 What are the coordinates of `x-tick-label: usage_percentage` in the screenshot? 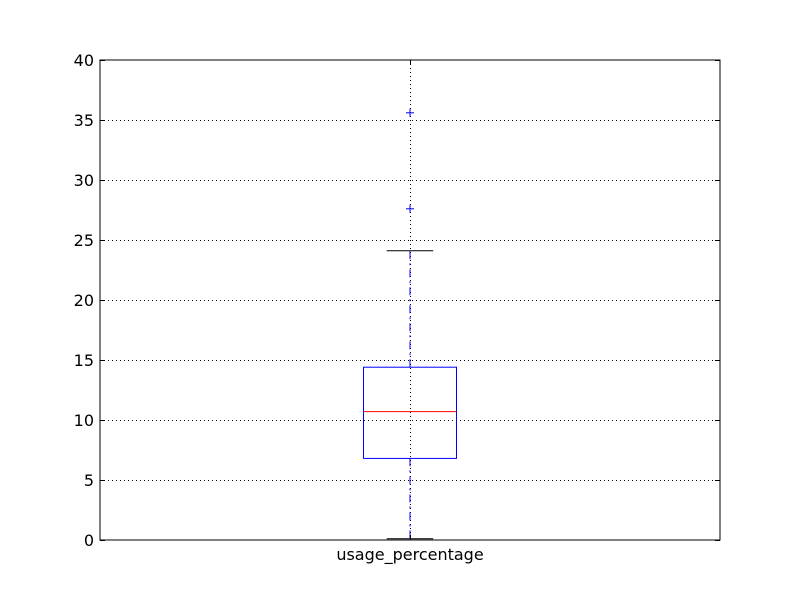 It's located at (409, 555).